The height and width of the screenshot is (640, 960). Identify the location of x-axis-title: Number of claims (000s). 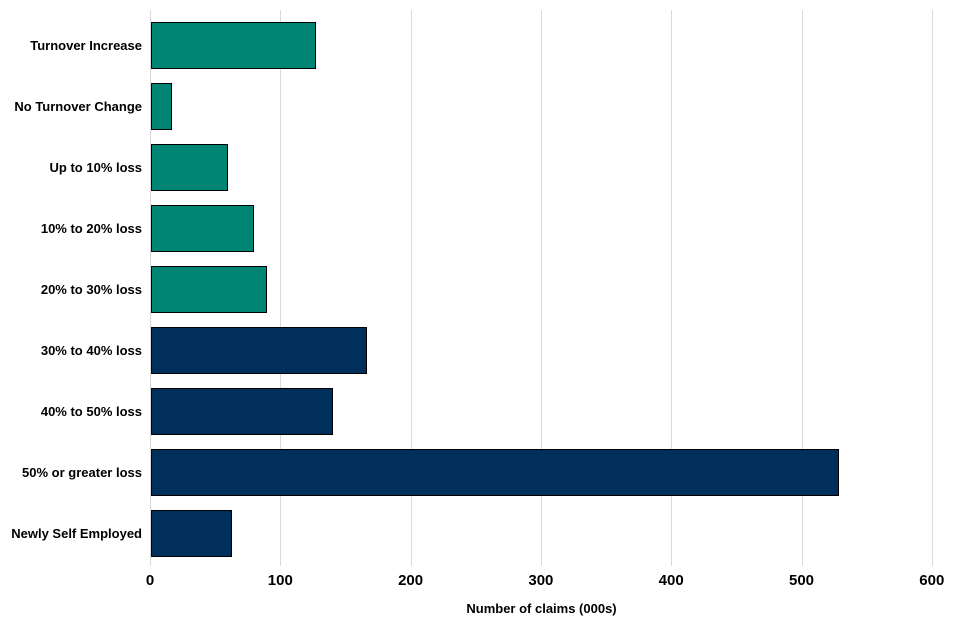
(541, 608).